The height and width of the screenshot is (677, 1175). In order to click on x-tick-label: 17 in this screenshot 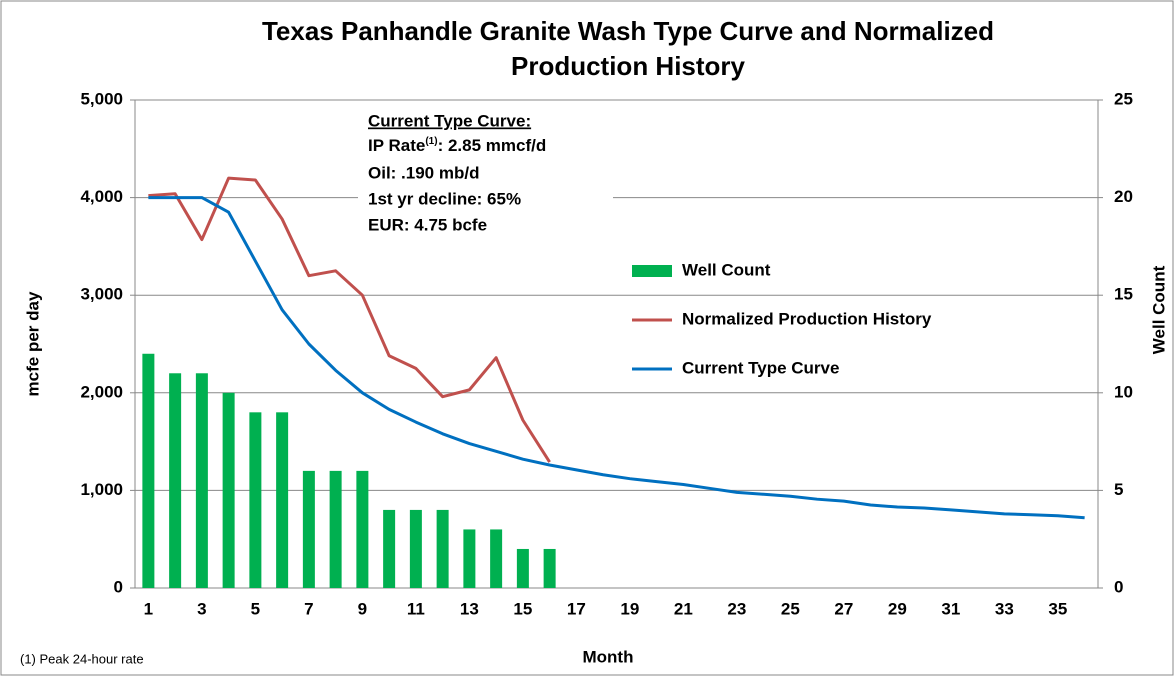, I will do `click(576, 608)`.